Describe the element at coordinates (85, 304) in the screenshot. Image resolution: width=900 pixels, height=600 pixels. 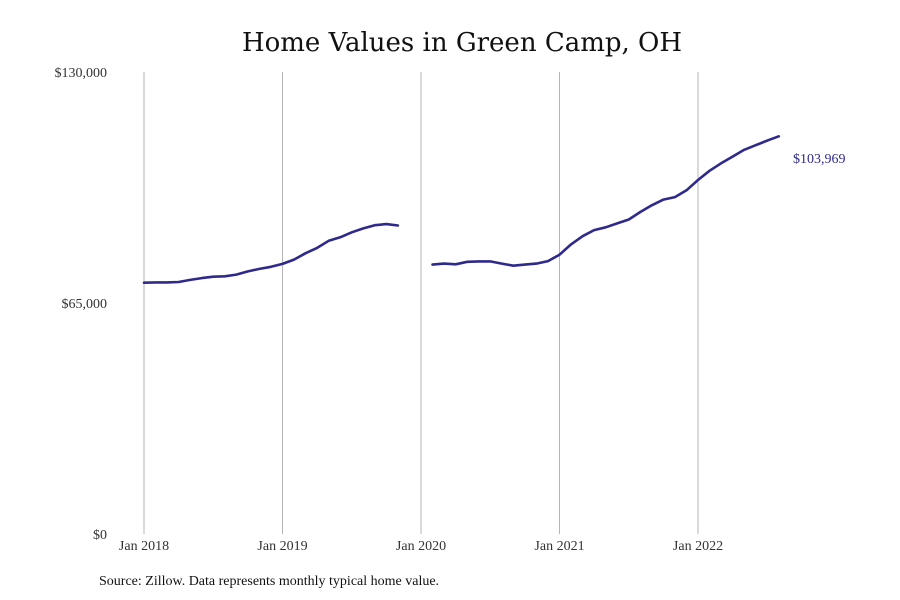
I see `y-tick-label-1: $65,000` at that location.